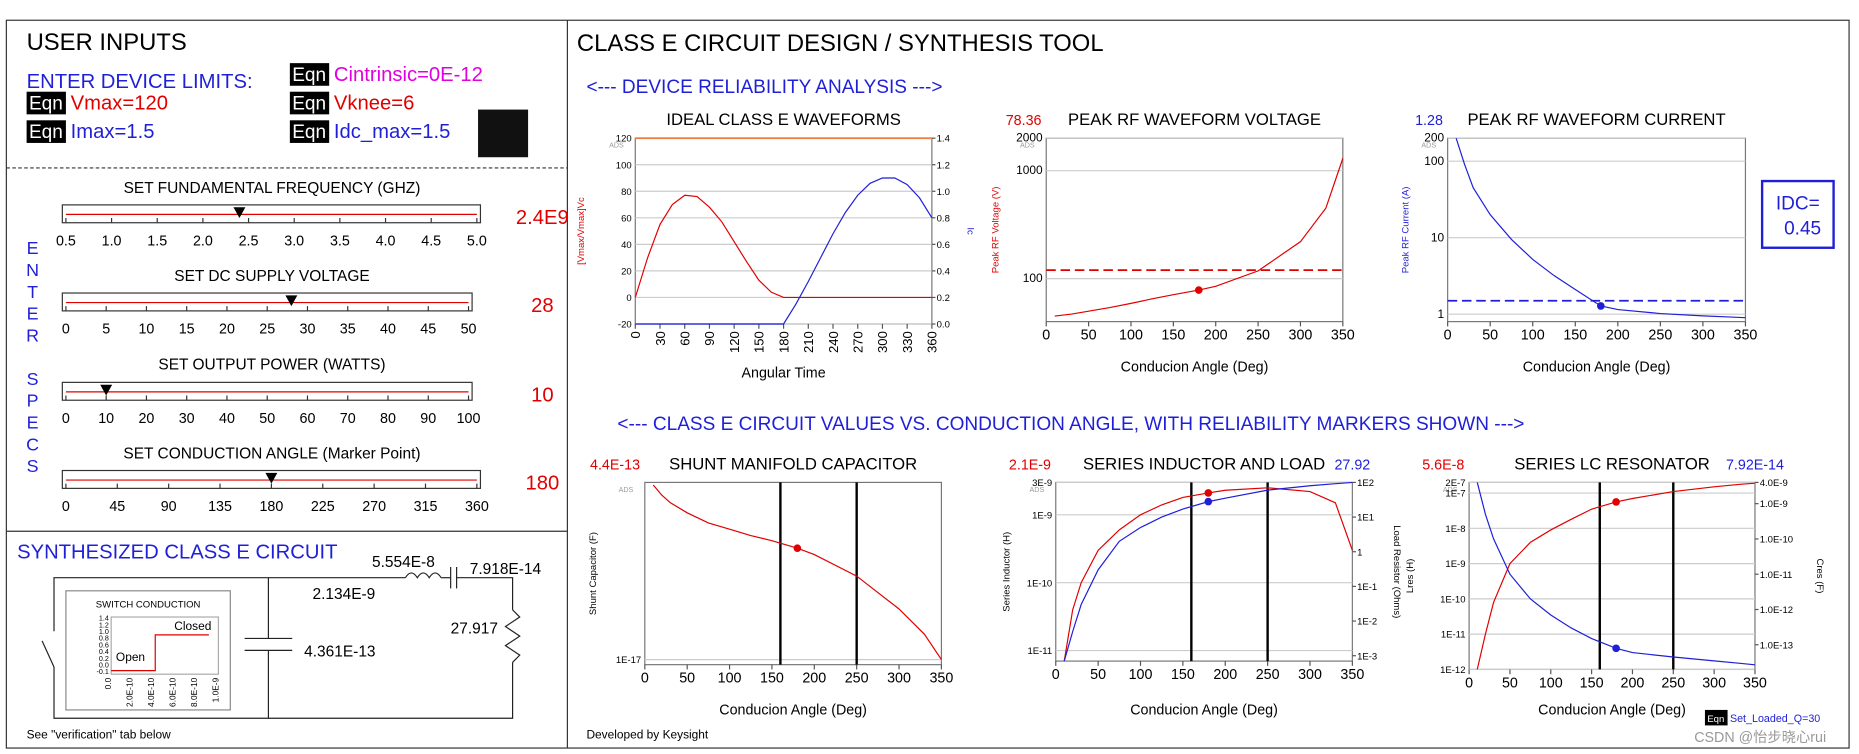  What do you see at coordinates (624, 139) in the screenshot?
I see `y-tick-label: 120` at bounding box center [624, 139].